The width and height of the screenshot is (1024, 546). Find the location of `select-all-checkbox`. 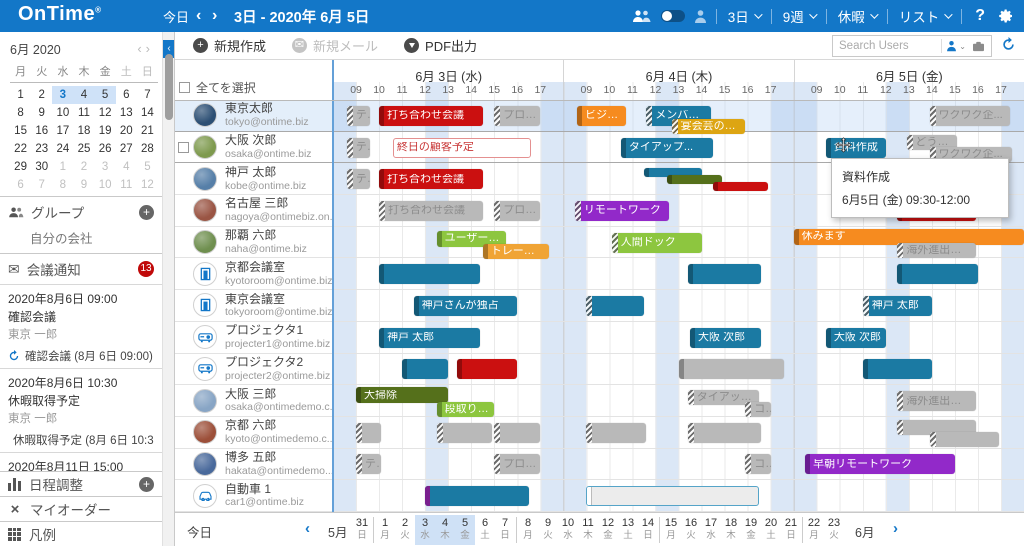

select-all-checkbox is located at coordinates (184, 87).